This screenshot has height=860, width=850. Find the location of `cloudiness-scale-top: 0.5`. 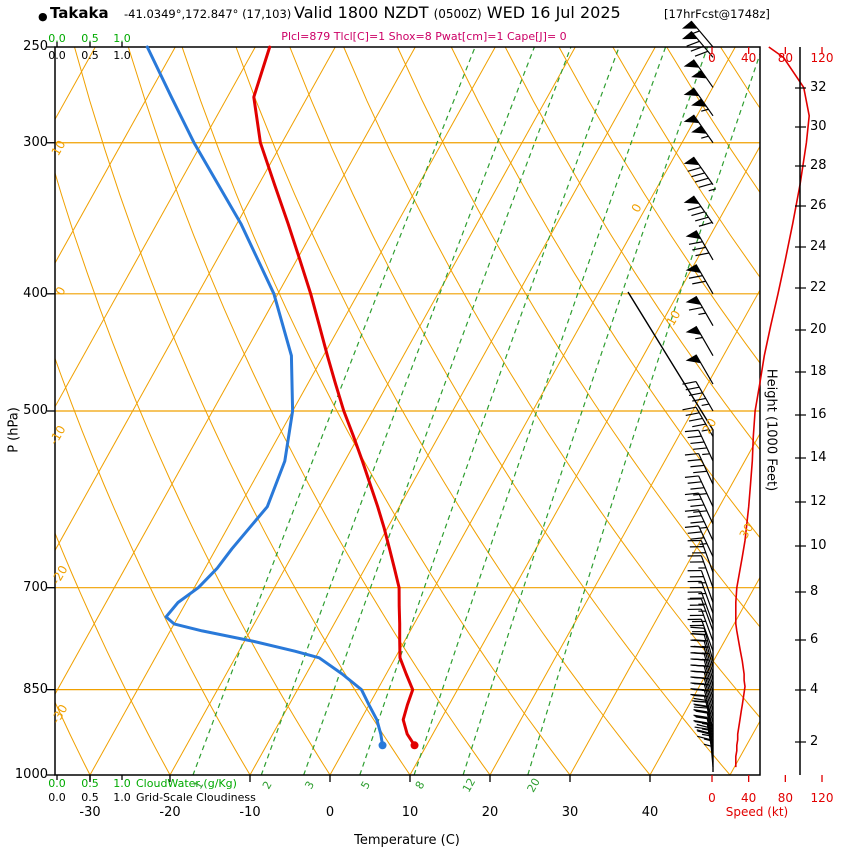

cloudiness-scale-top: 0.5 is located at coordinates (90, 55).